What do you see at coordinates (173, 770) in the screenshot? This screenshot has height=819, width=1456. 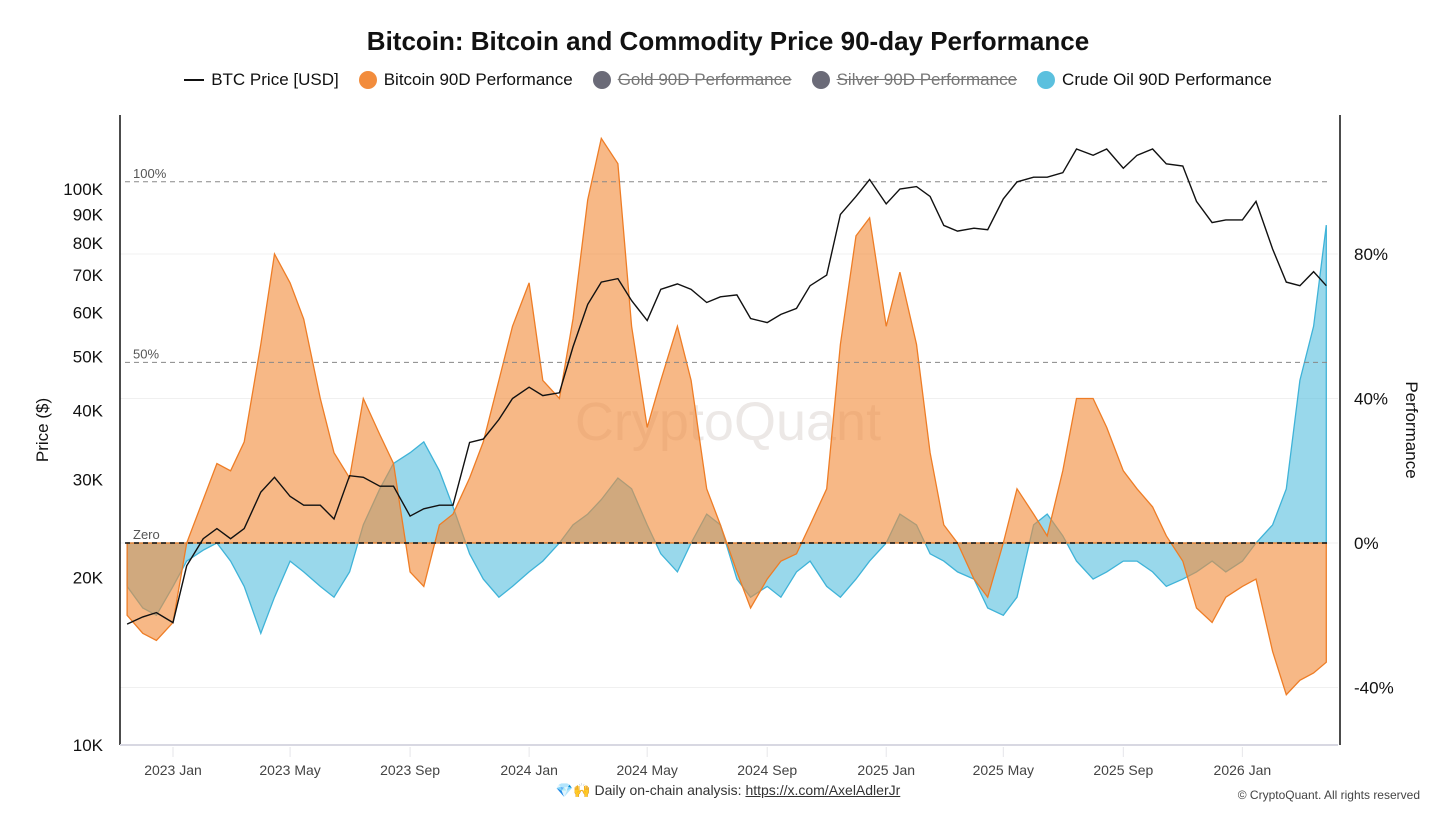 I see `x-tick-label: 2023 Jan` at bounding box center [173, 770].